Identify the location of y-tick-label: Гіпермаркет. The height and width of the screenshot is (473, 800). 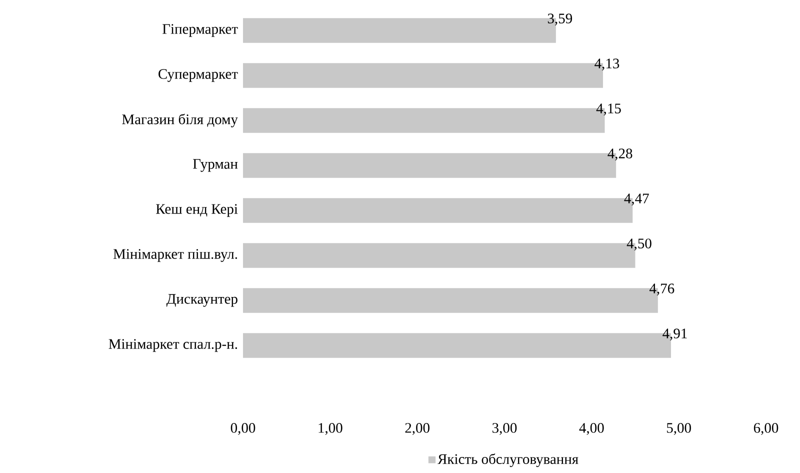
(200, 30).